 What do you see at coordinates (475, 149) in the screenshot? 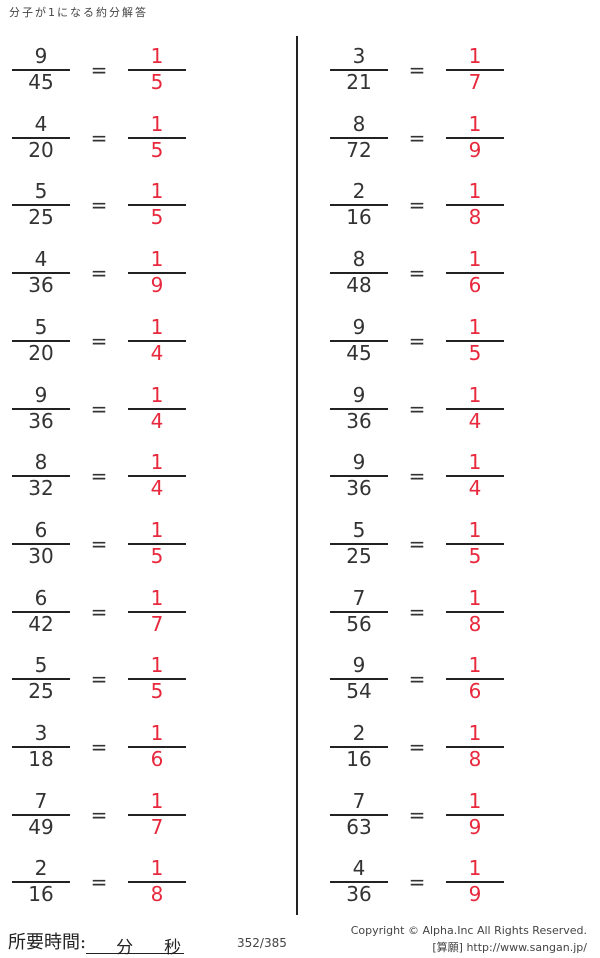
I see `denominator: 9` at bounding box center [475, 149].